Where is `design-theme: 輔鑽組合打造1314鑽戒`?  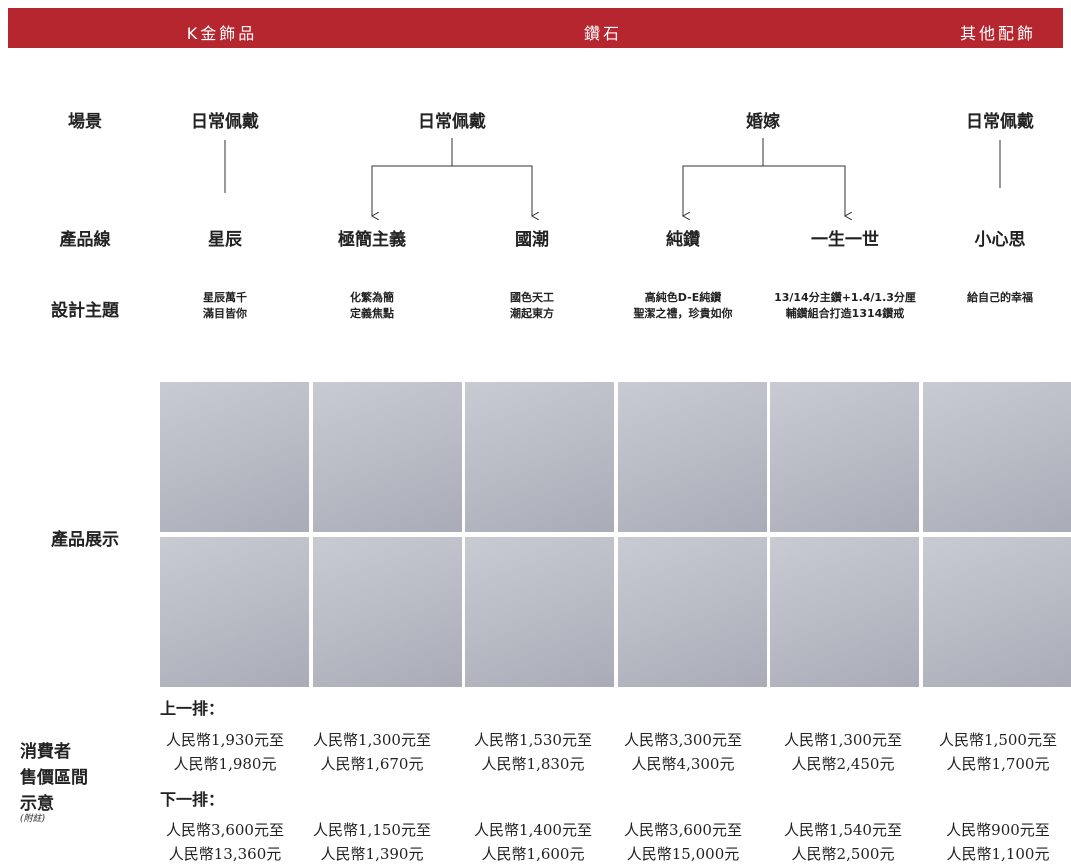 design-theme: 輔鑽組合打造1314鑽戒 is located at coordinates (845, 314).